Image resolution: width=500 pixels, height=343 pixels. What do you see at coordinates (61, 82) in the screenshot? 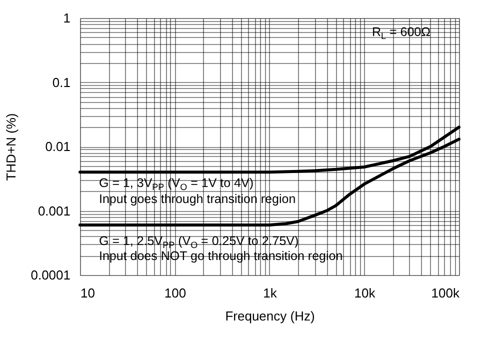
I see `y-tick-label: 0.1` at bounding box center [61, 82].